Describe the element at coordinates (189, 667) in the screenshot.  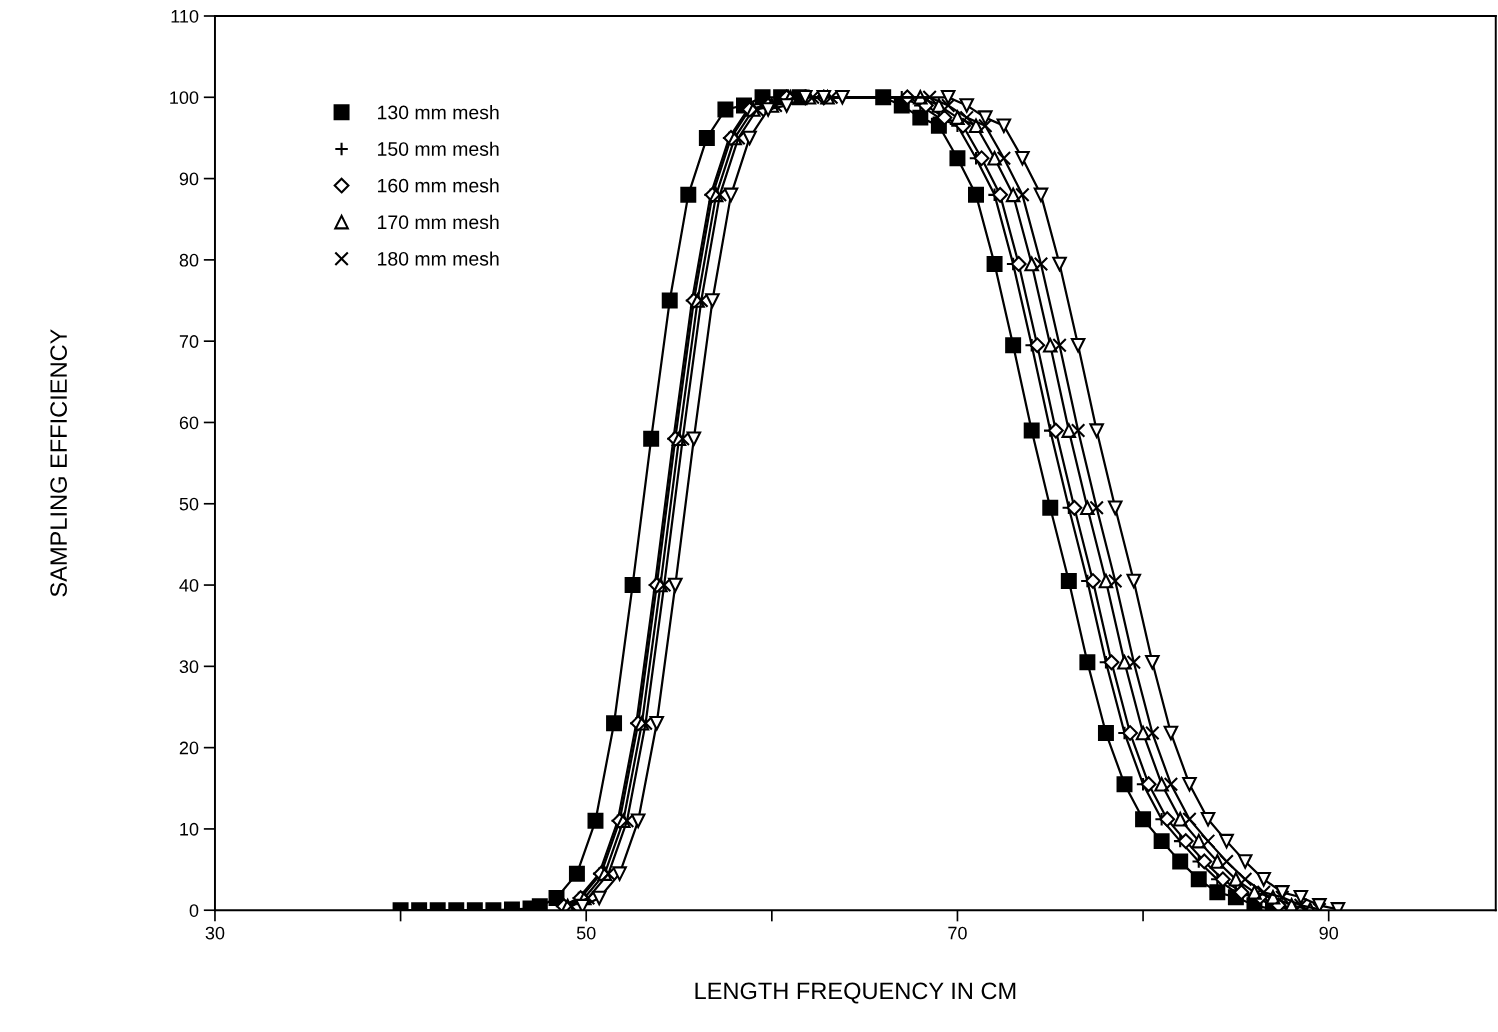
I see `y-tick-label: 30` at that location.